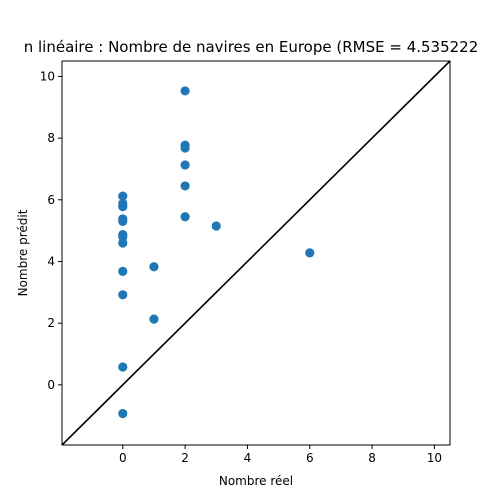 The image size is (500, 500). I want to click on y-tick-label-10: 10, so click(47, 76).